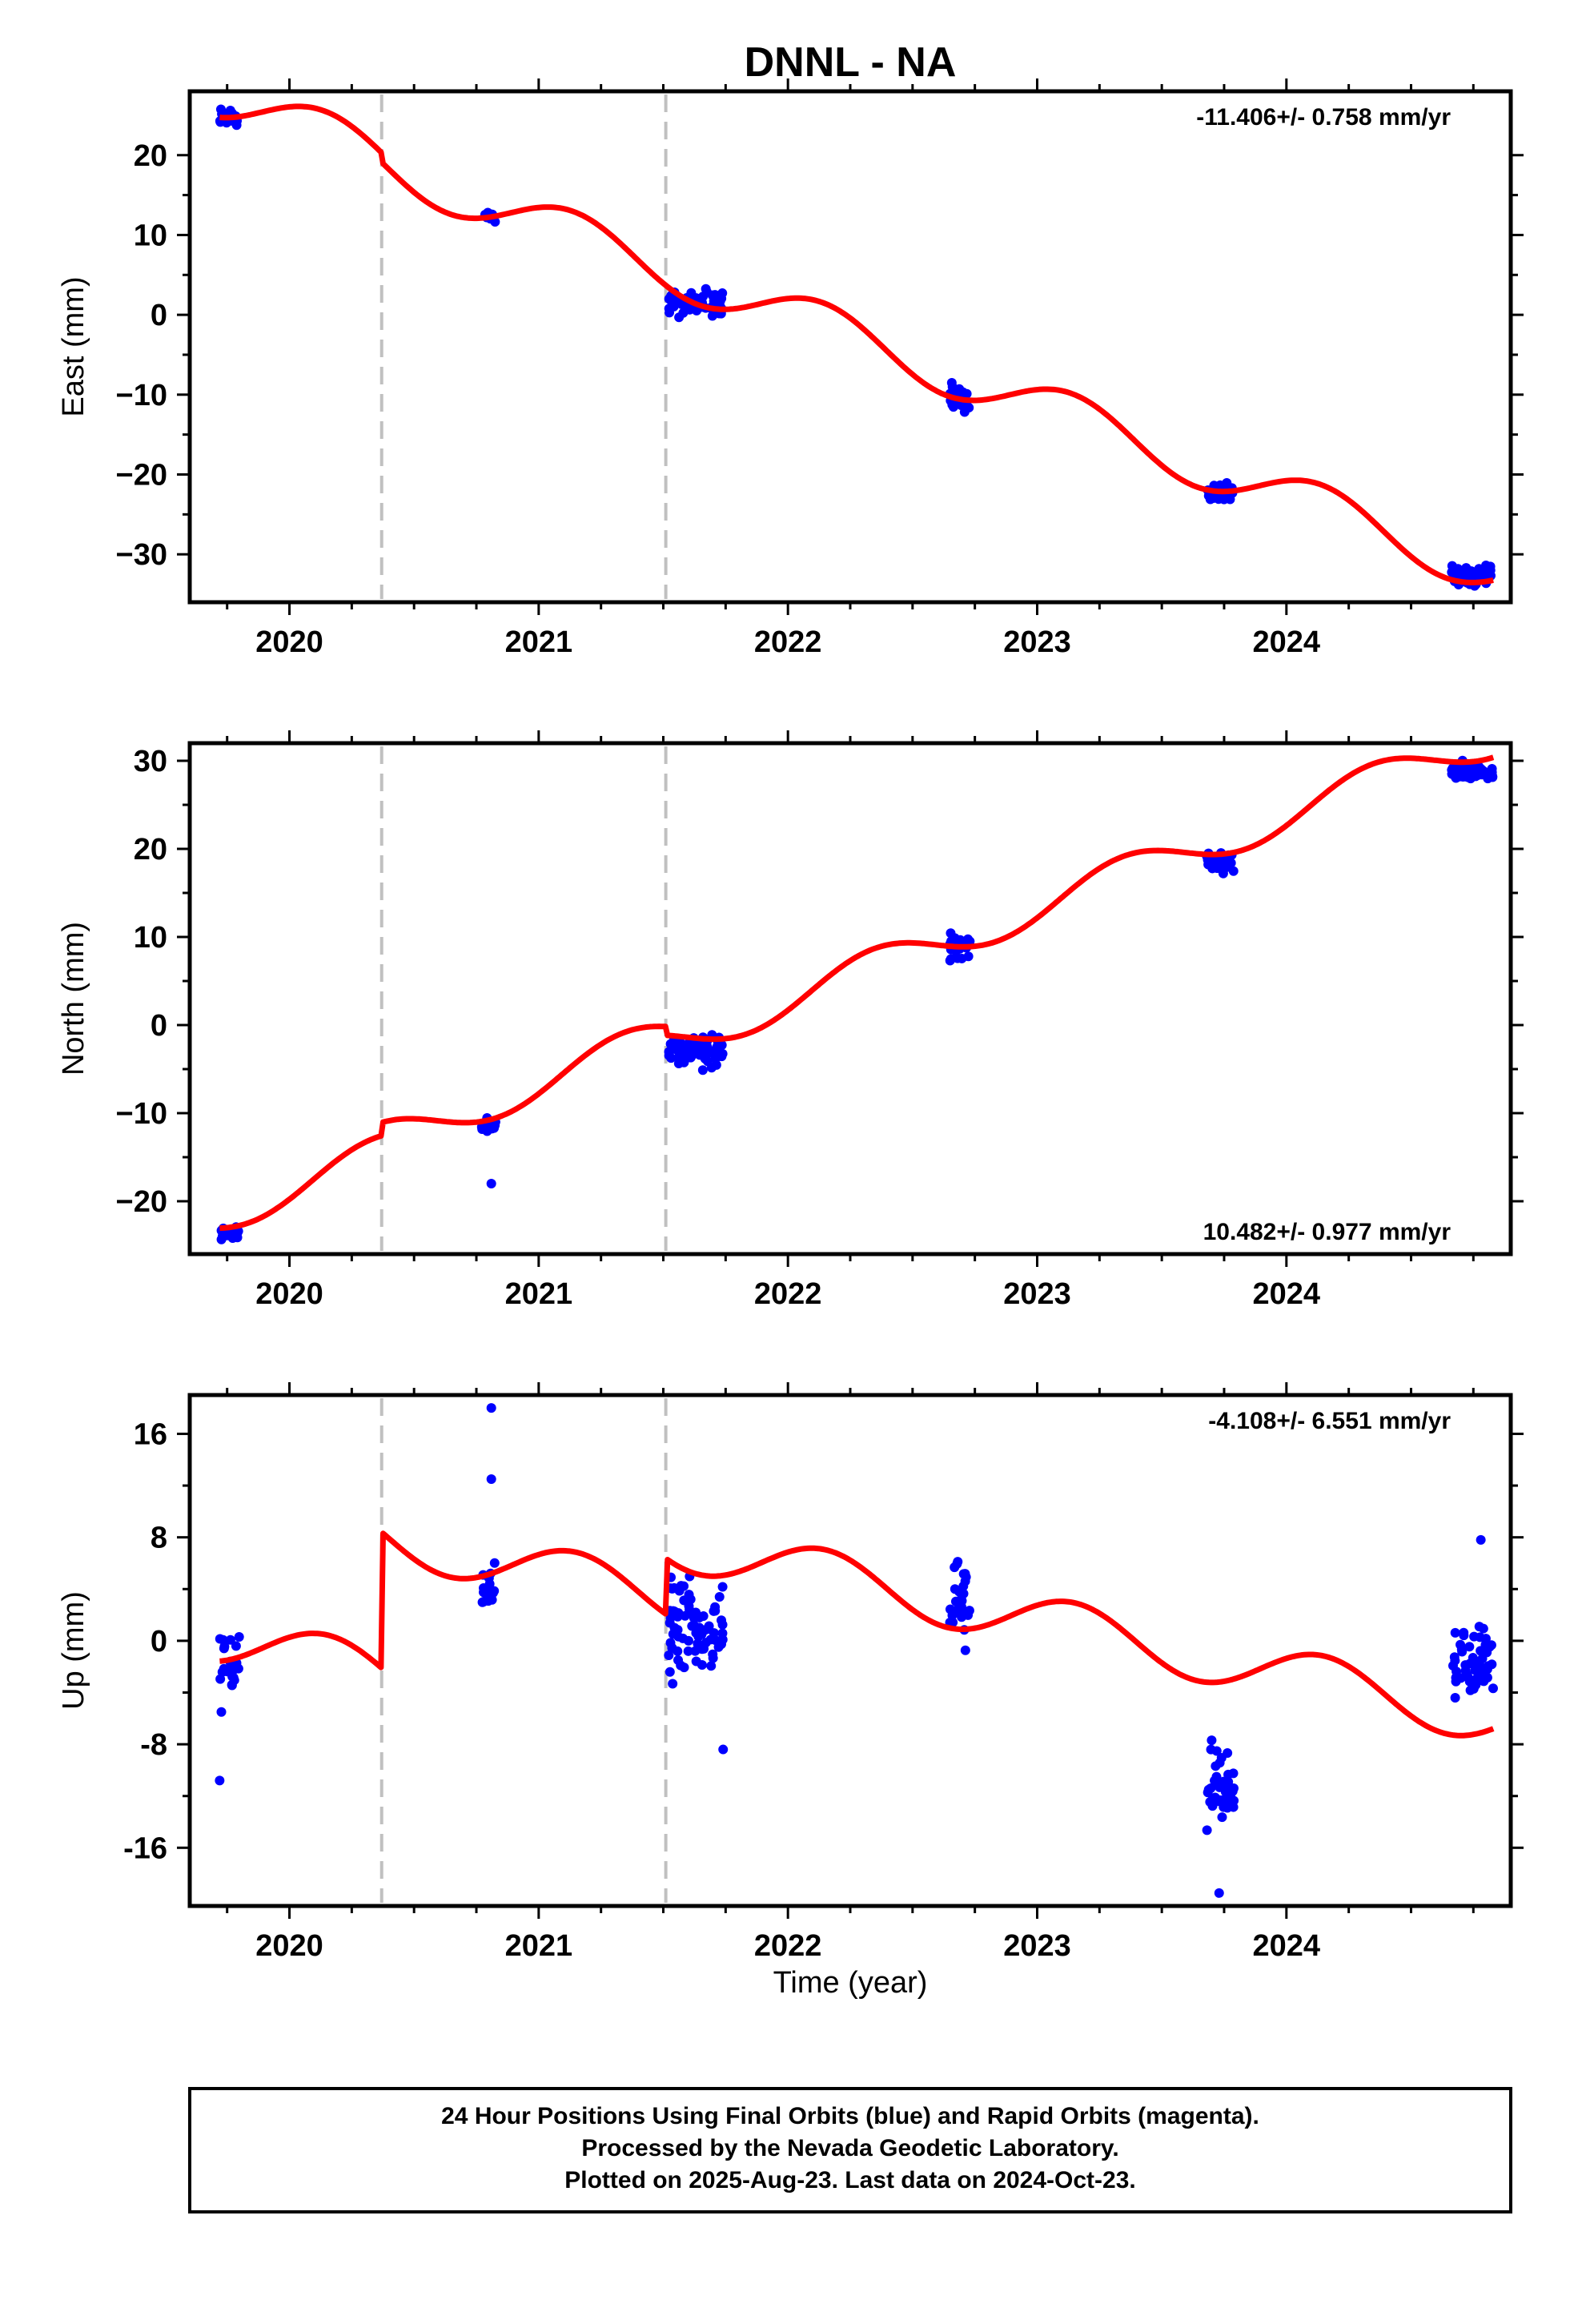 This screenshot has width=1582, height=2324. Describe the element at coordinates (1329, 1421) in the screenshot. I see `rate-annotation: -4.108+/- 6.551 mm/yr` at that location.